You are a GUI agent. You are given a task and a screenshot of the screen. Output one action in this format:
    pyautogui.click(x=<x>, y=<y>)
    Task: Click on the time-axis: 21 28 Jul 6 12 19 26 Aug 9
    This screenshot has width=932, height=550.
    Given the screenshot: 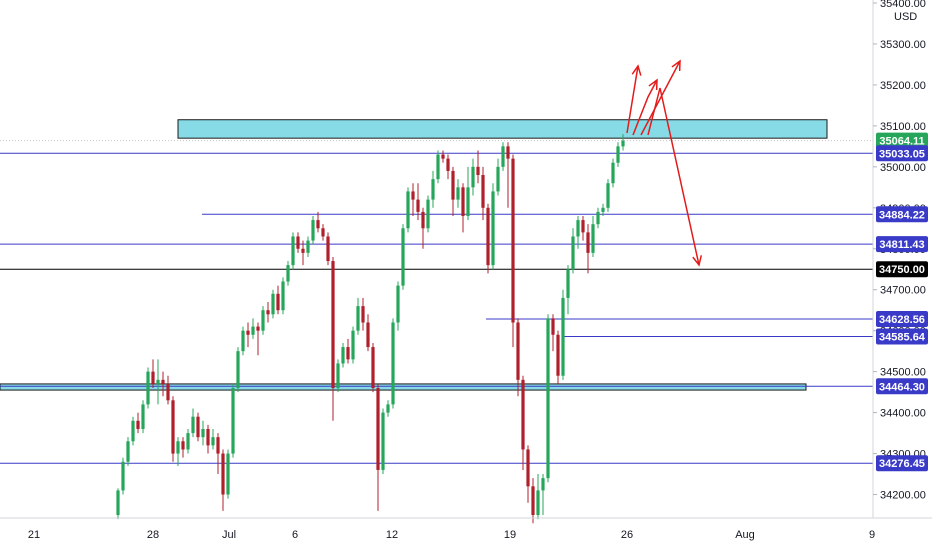 What is the action you would take?
    pyautogui.click(x=451, y=535)
    